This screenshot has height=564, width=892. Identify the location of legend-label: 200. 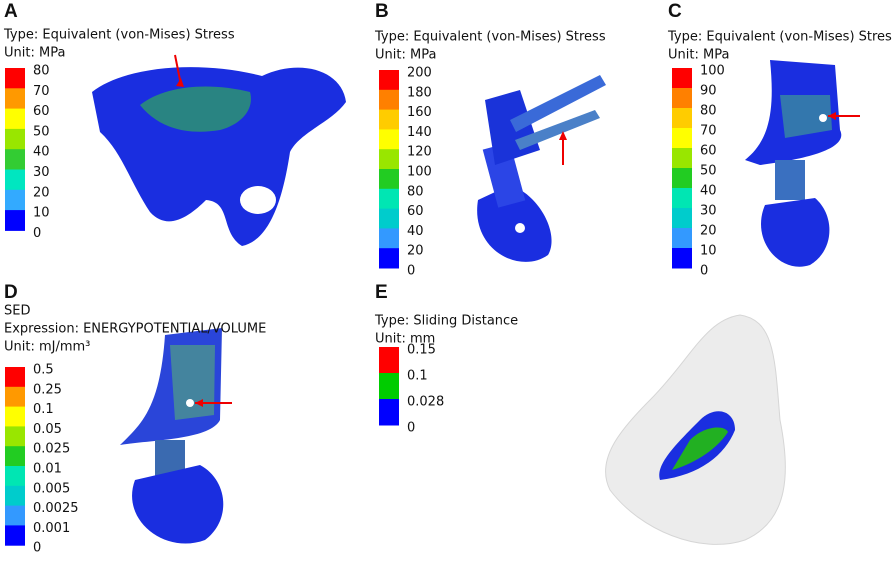
(419, 73).